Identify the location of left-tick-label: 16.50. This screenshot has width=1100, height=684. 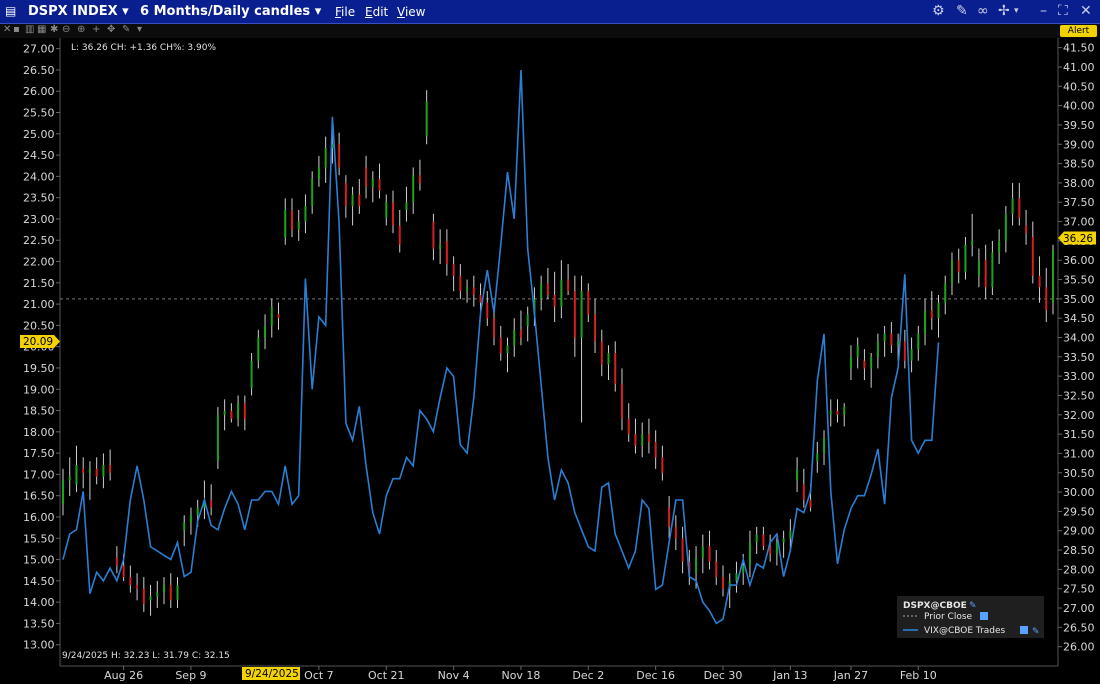
(39, 496).